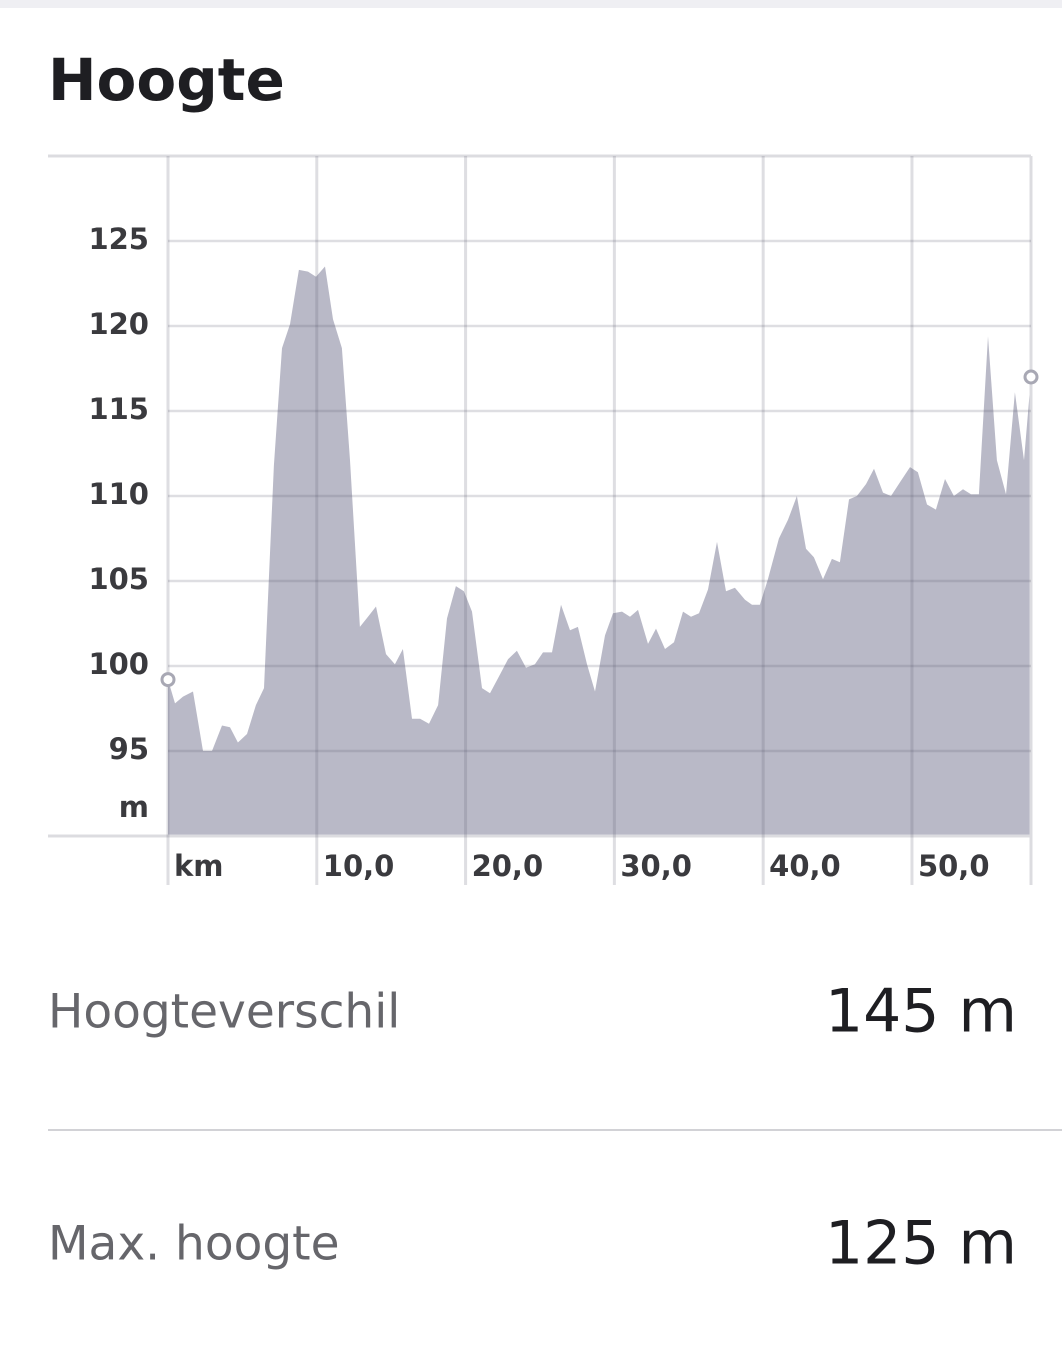 This screenshot has width=1062, height=1360. I want to click on x-tick-label: 40,0, so click(805, 866).